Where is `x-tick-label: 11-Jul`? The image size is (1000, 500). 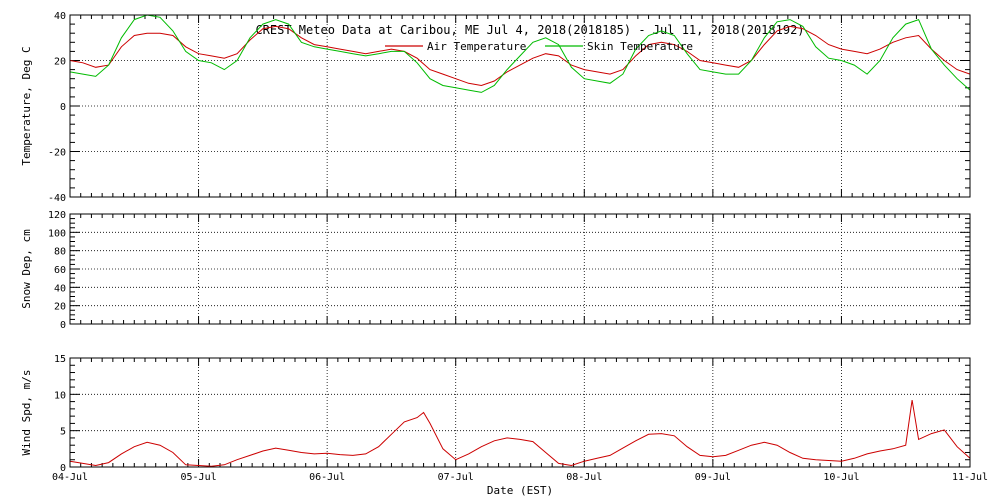
x-tick-label: 11-Jul is located at coordinates (970, 477).